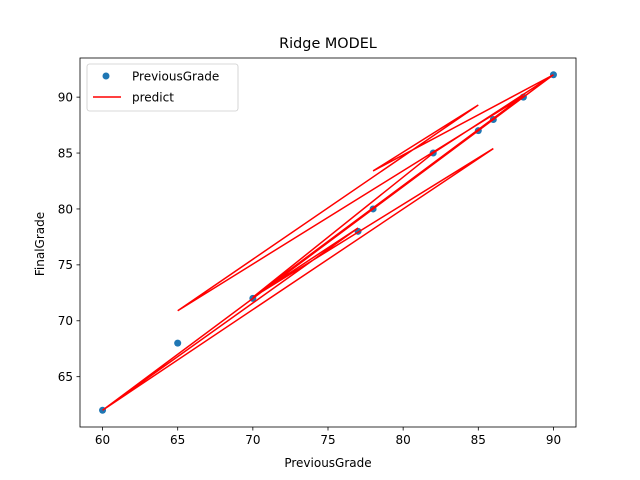 Image resolution: width=640 pixels, height=480 pixels. I want to click on x-tick-label: 80, so click(403, 440).